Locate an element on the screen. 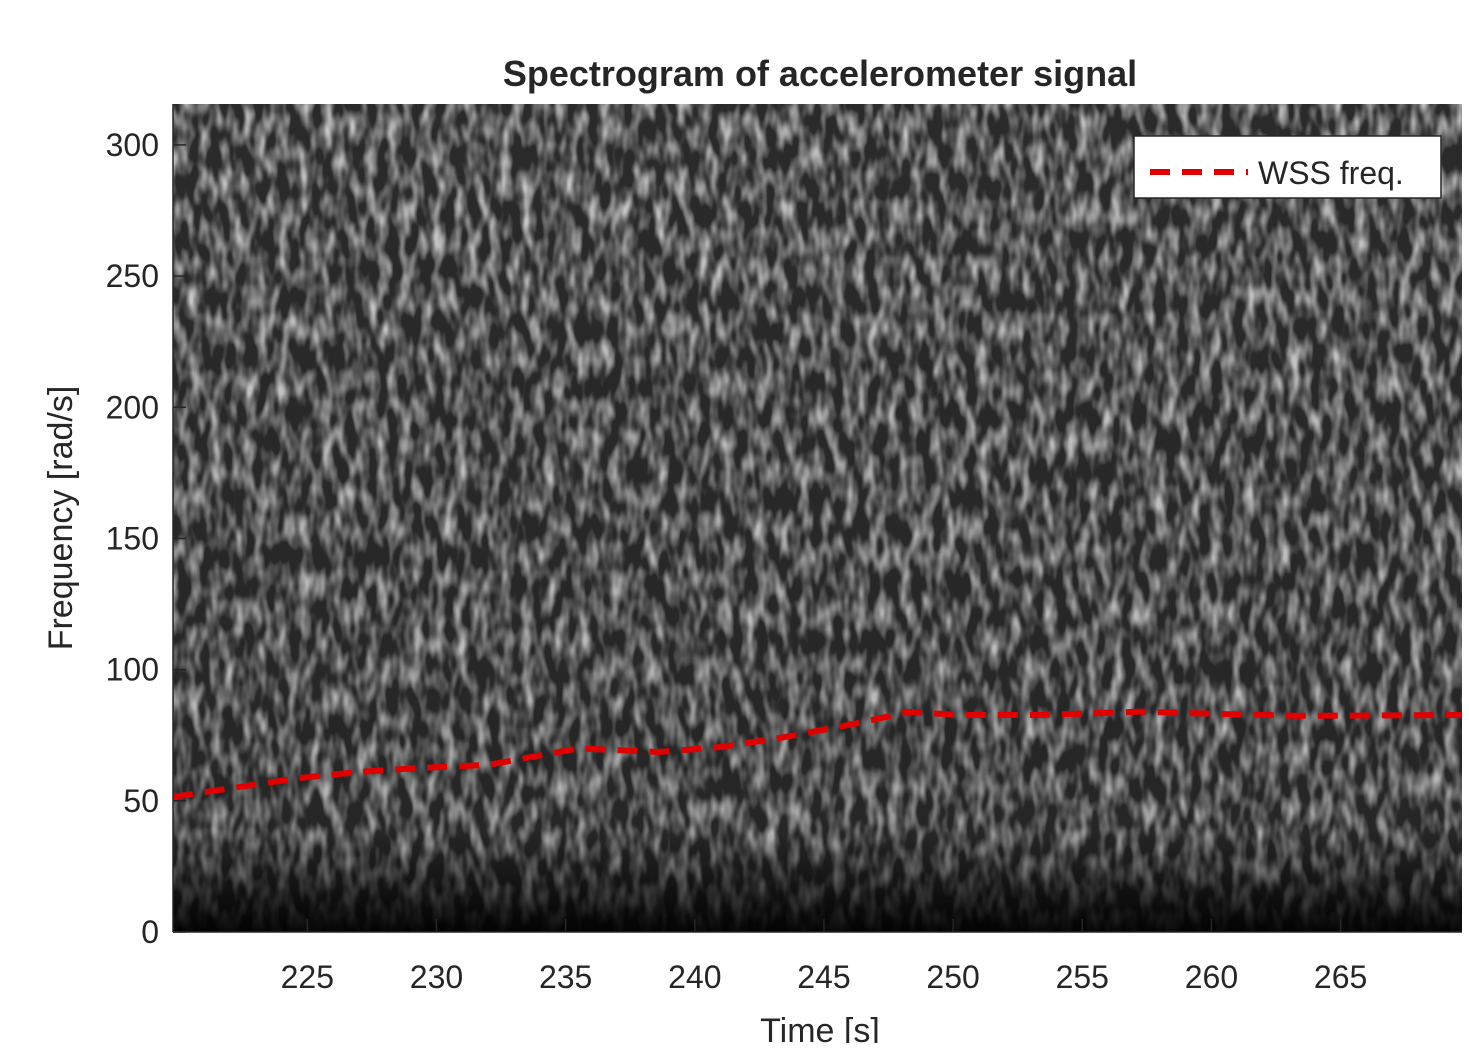 Image resolution: width=1469 pixels, height=1048 pixels. x-tick-label: 230 is located at coordinates (436, 977).